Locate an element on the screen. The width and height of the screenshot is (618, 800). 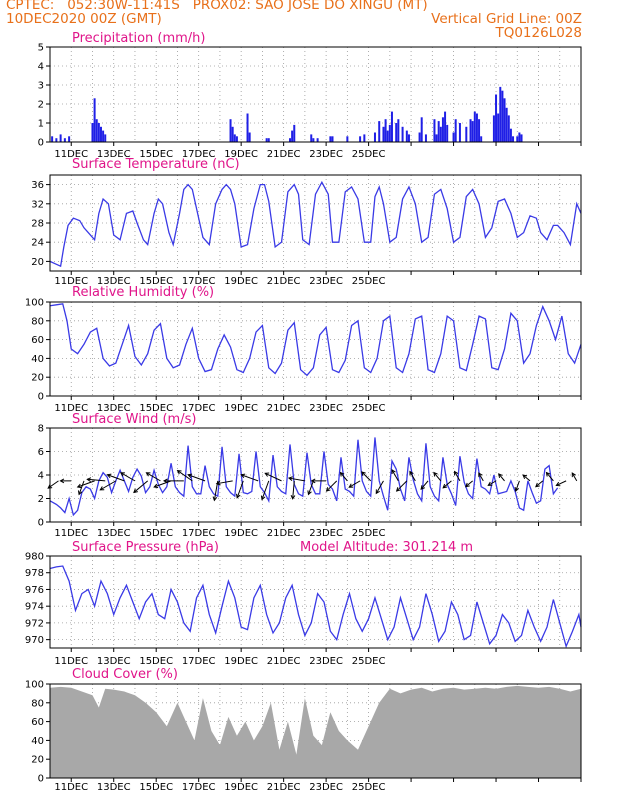
header-model-id: TQ0126L028 is located at coordinates (538, 33).